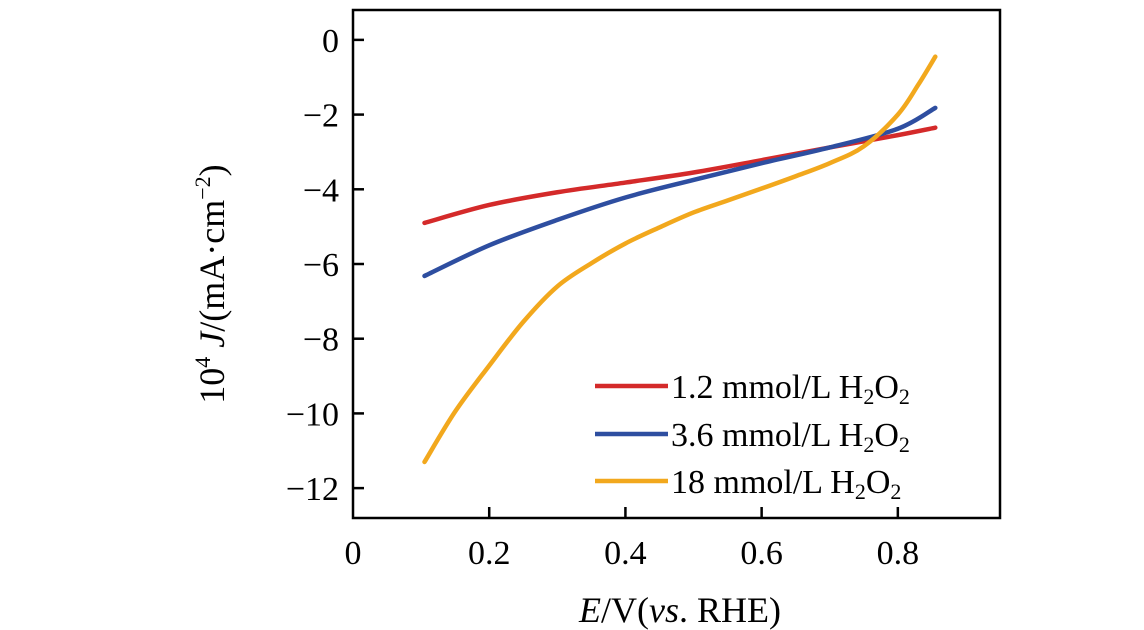 This screenshot has width=1144, height=630. I want to click on x-axis-title-rest: . RHE), so click(730, 610).